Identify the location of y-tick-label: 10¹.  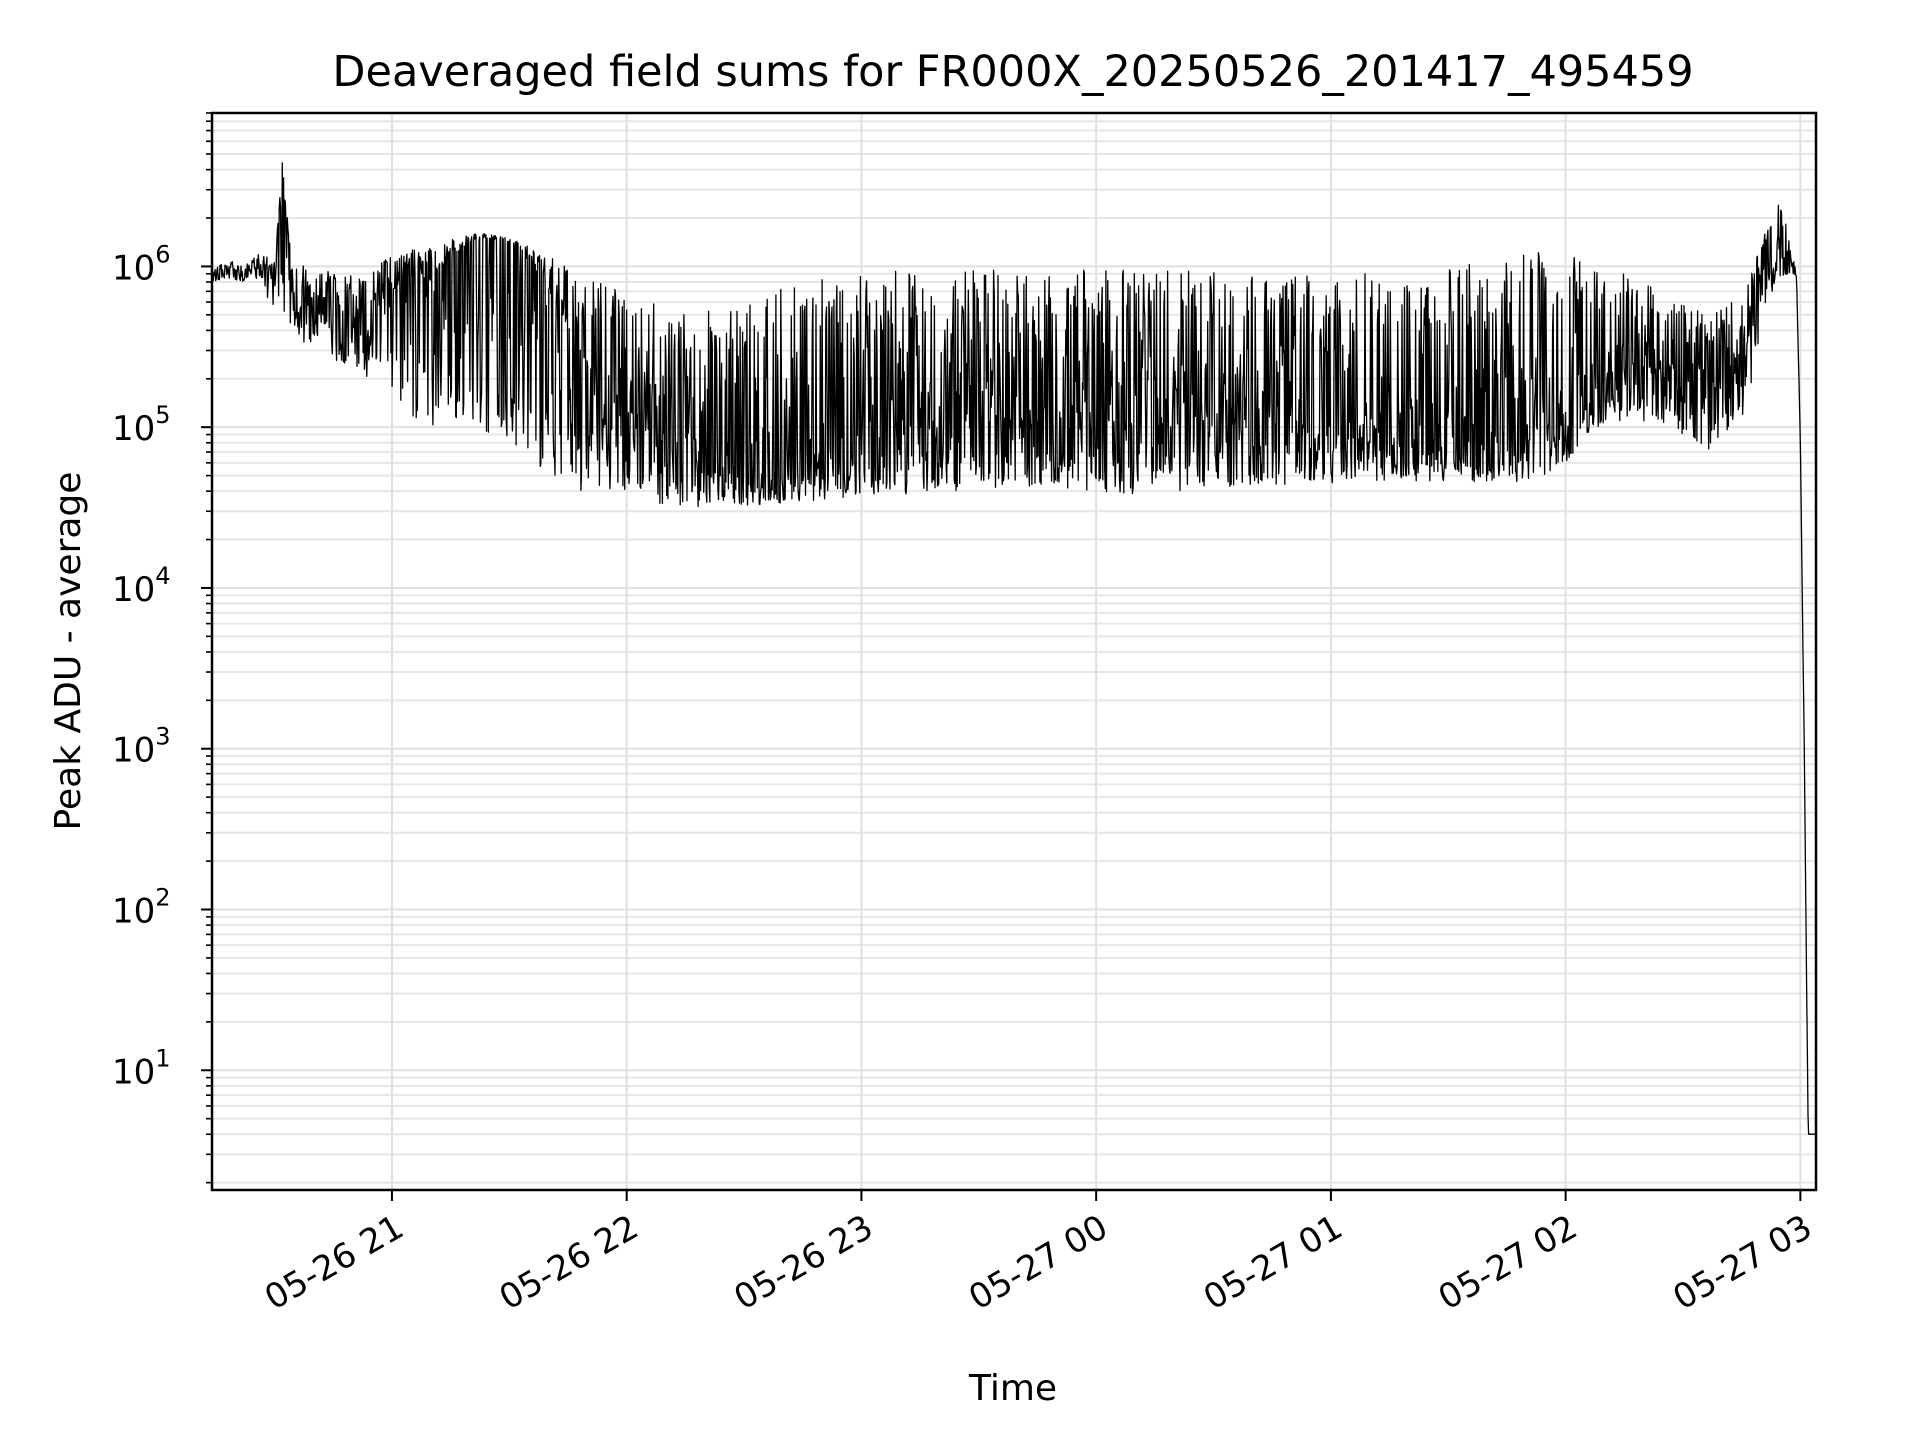
(141, 1068).